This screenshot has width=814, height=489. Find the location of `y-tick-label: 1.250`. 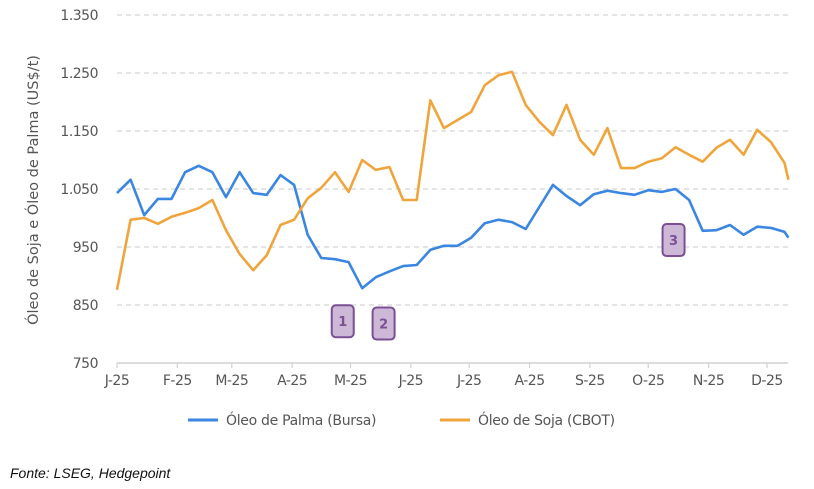

y-tick-label: 1.250 is located at coordinates (79, 74).